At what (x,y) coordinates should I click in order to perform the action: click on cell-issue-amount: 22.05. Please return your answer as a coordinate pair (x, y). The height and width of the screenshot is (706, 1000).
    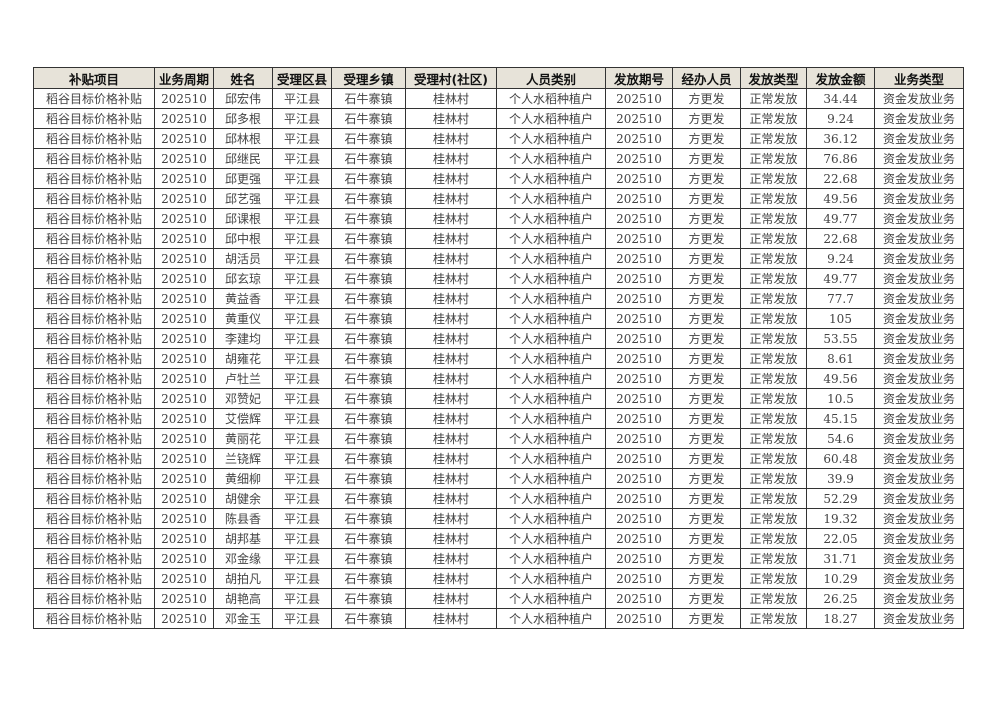
    Looking at the image, I should click on (840, 538).